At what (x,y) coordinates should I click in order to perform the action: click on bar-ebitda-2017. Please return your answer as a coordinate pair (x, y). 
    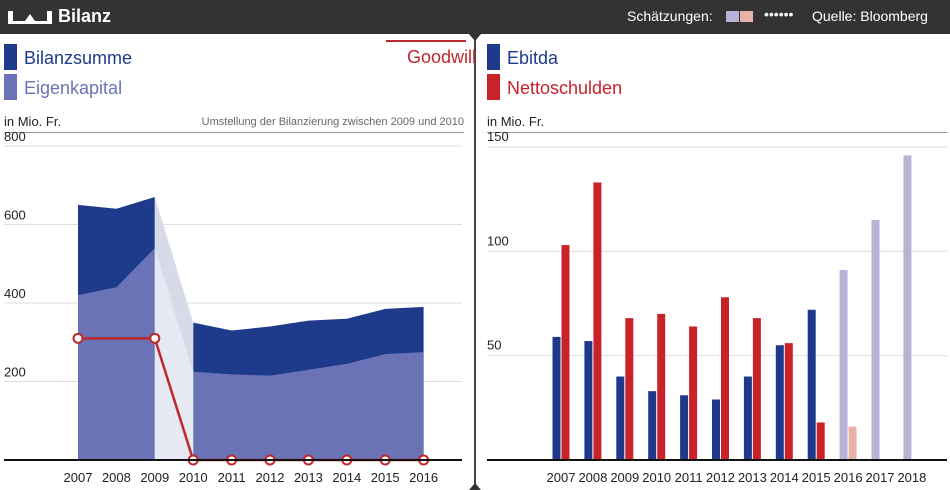
    Looking at the image, I should click on (875, 340).